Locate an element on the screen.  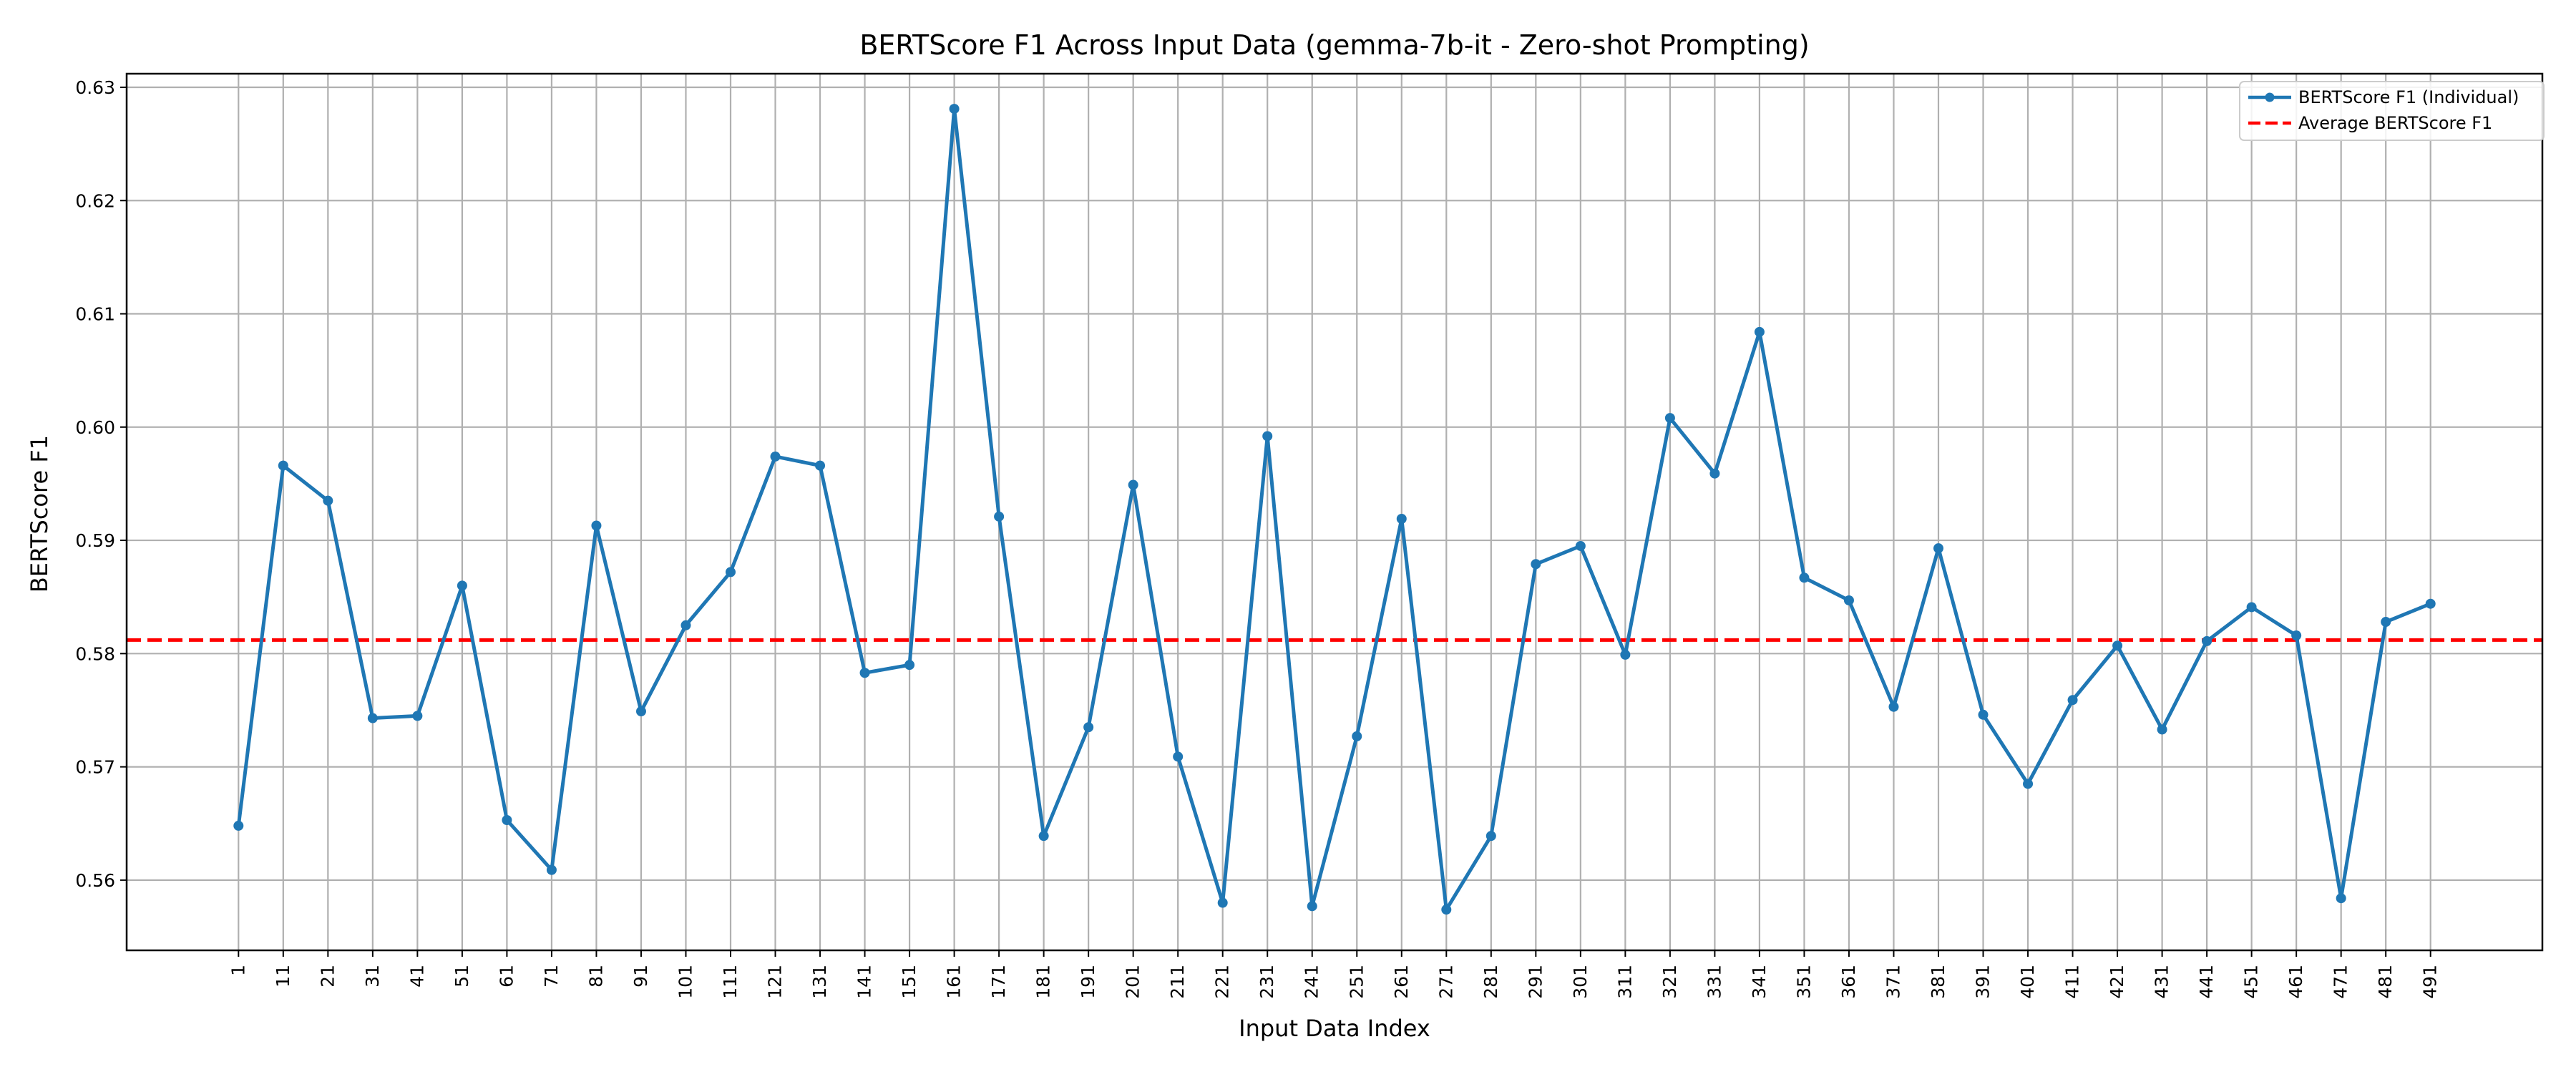
x-tick-label: 491 is located at coordinates (2430, 982).